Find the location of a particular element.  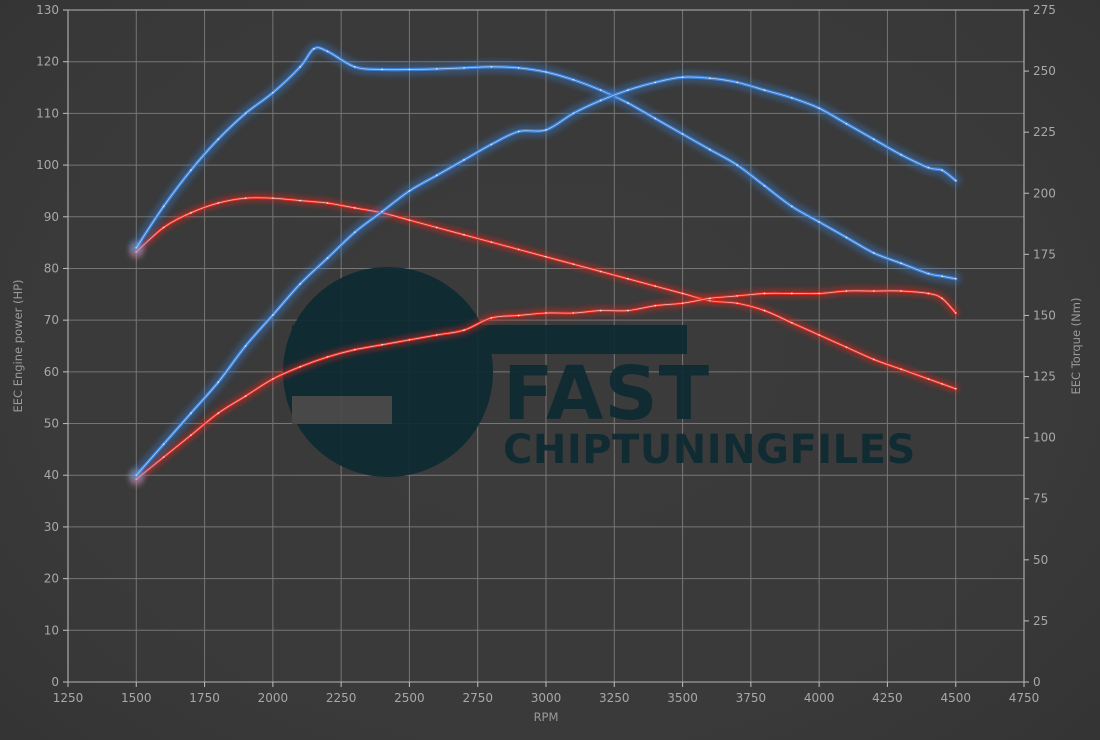

watermark-title: FAST is located at coordinates (606, 394).